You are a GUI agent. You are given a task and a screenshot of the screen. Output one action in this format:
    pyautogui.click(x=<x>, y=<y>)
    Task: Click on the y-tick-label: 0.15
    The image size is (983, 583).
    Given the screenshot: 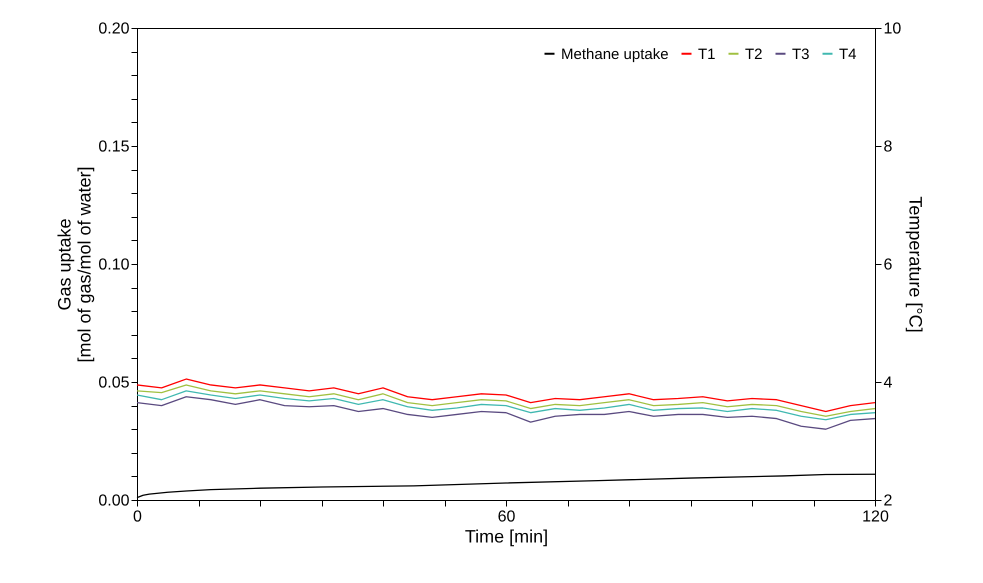 What is the action you would take?
    pyautogui.click(x=114, y=147)
    